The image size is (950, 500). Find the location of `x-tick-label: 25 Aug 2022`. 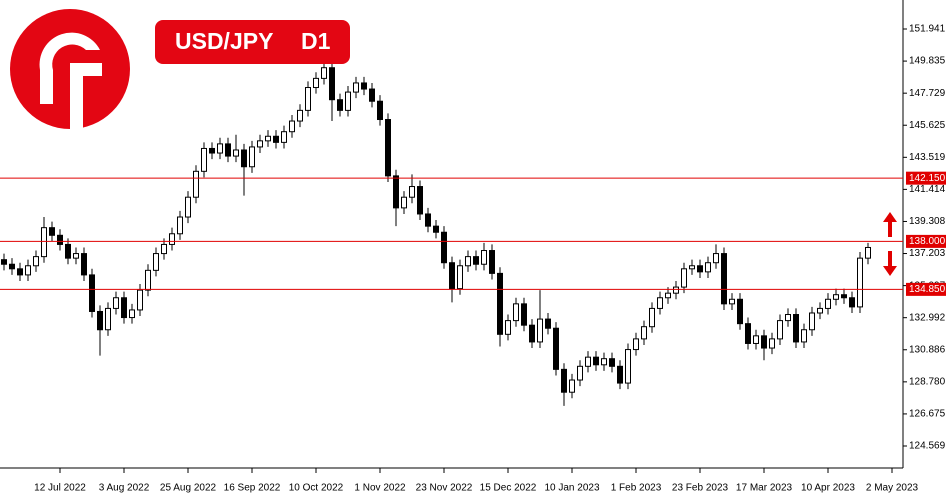

x-tick-label: 25 Aug 2022 is located at coordinates (188, 488).